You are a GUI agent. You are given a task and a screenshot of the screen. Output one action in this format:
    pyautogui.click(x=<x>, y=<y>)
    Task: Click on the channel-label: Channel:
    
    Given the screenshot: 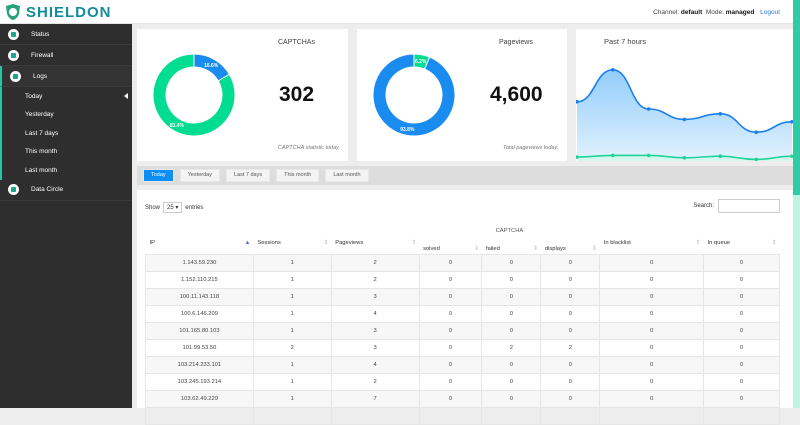 What is the action you would take?
    pyautogui.click(x=666, y=12)
    